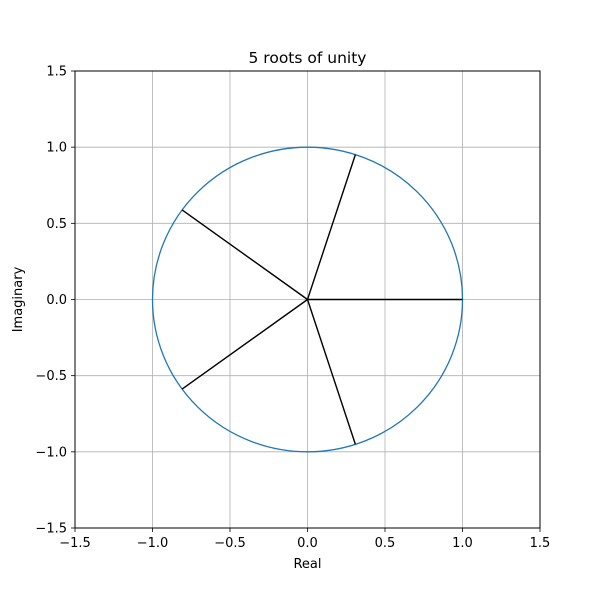 Image resolution: width=600 pixels, height=594 pixels. Describe the element at coordinates (18, 299) in the screenshot. I see `y-axis-label: Imaginary` at that location.